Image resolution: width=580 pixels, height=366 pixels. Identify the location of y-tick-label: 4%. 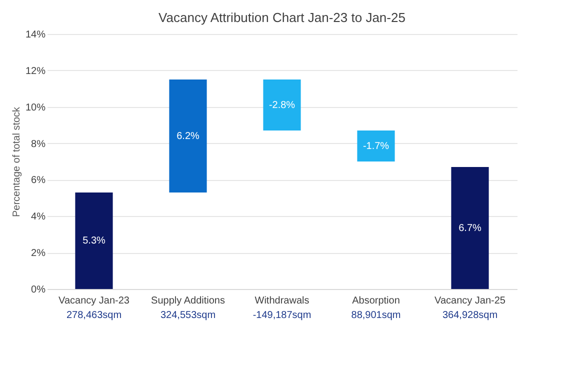
(38, 217).